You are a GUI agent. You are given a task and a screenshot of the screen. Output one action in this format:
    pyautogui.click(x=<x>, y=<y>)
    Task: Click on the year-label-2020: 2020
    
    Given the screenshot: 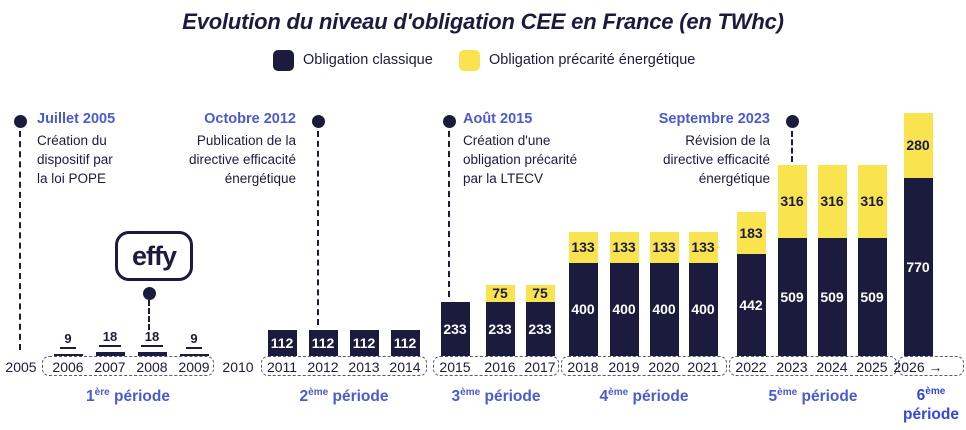 What is the action you would take?
    pyautogui.click(x=664, y=367)
    